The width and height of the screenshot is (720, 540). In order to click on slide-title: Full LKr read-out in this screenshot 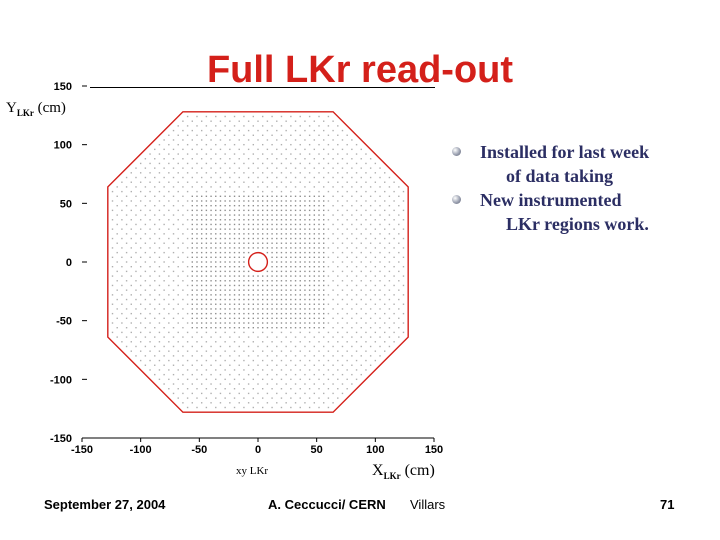, I will do `click(360, 70)`.